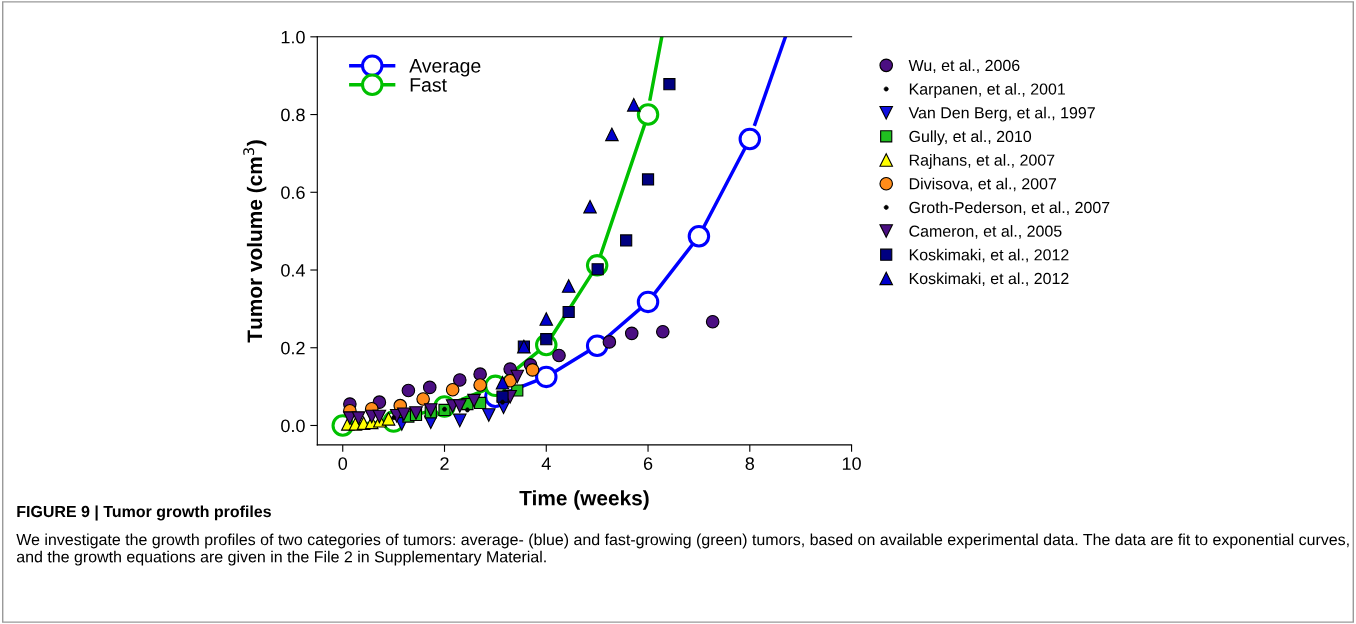 This screenshot has height=624, width=1356. I want to click on x-tick-label: 0, so click(343, 463).